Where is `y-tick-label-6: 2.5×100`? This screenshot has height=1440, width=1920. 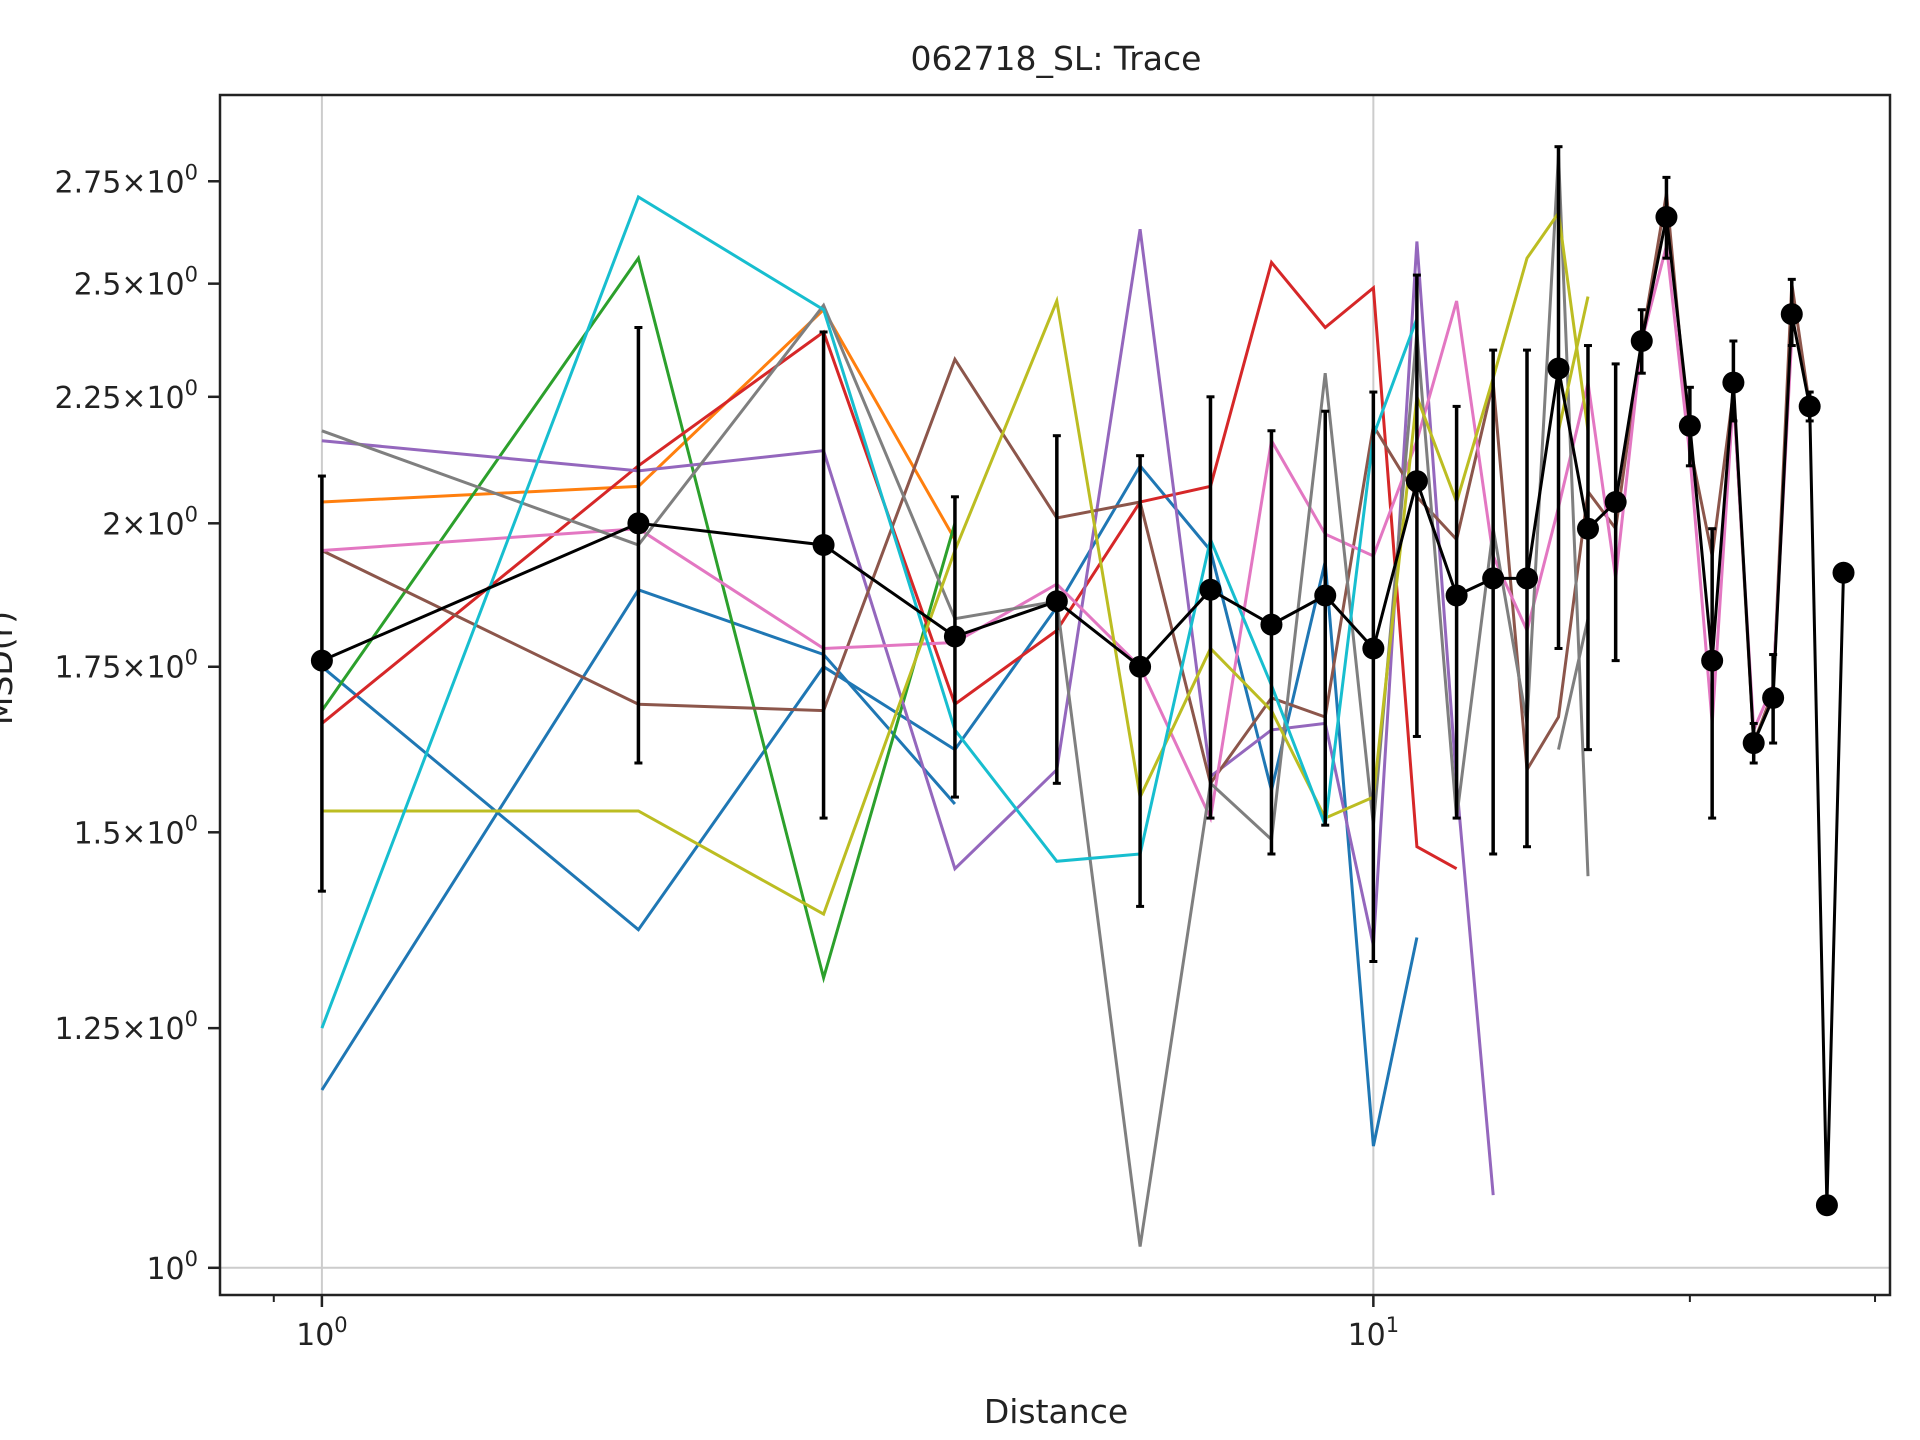
y-tick-label-6: 2.5×100 is located at coordinates (136, 283).